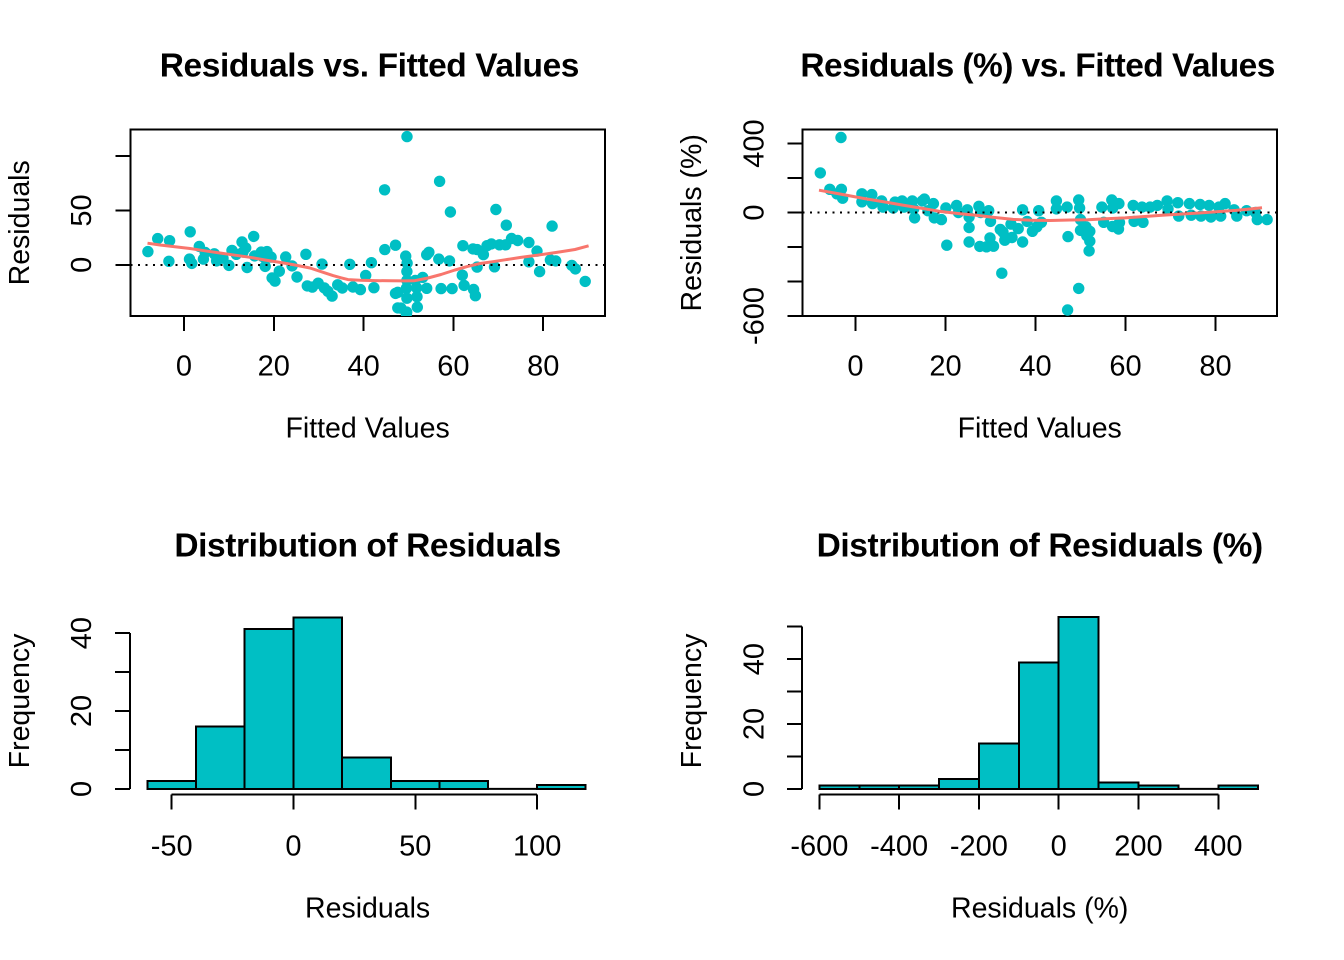  I want to click on svg-text: -400, so click(899, 847).